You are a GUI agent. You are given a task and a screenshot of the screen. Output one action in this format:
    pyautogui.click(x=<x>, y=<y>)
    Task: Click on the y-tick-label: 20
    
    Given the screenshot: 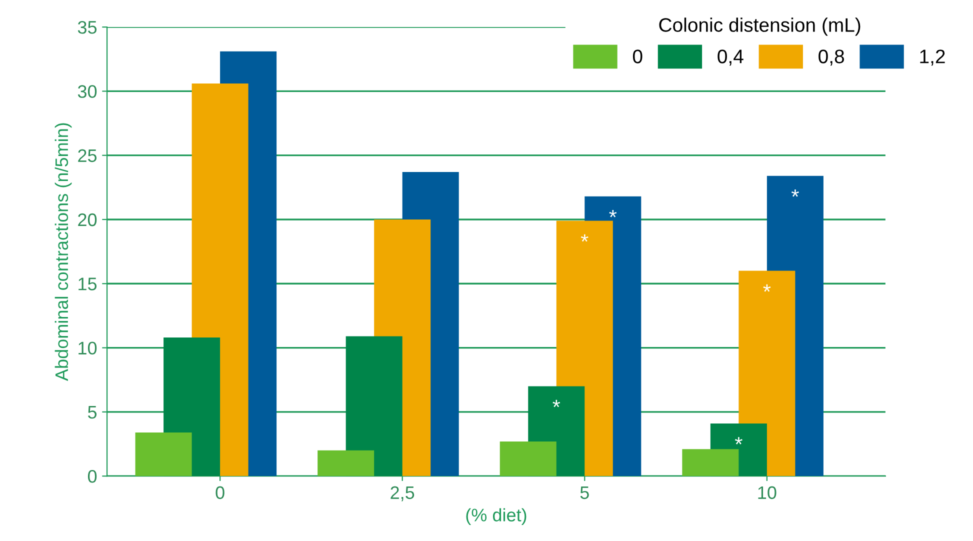 What is the action you would take?
    pyautogui.click(x=87, y=219)
    